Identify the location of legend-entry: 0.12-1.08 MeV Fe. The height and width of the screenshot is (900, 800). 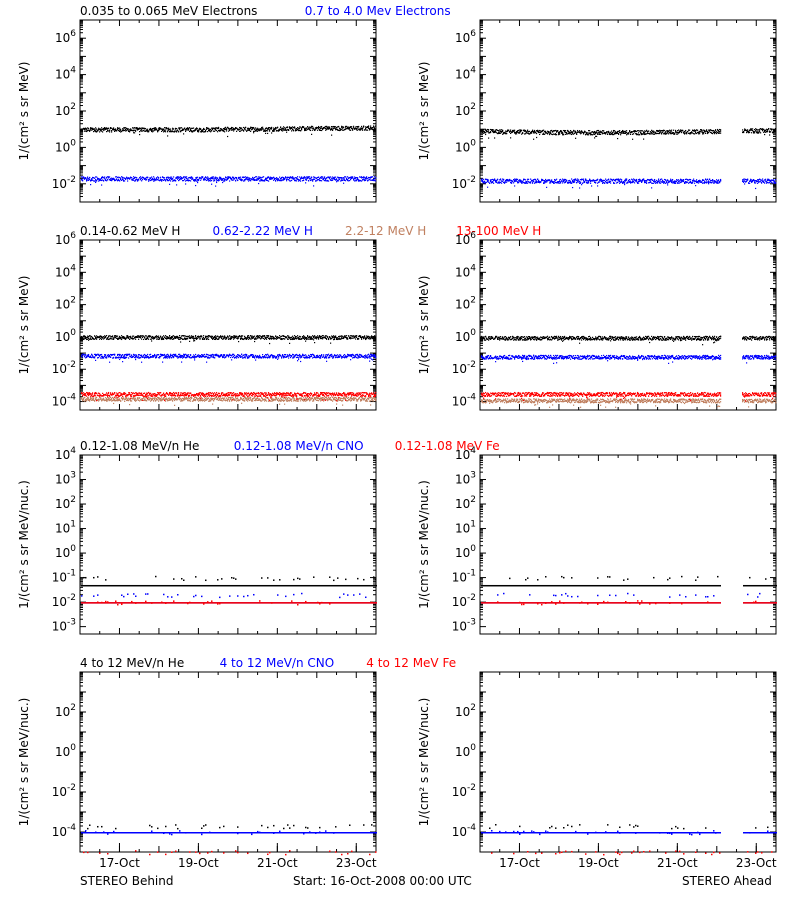
(447, 446).